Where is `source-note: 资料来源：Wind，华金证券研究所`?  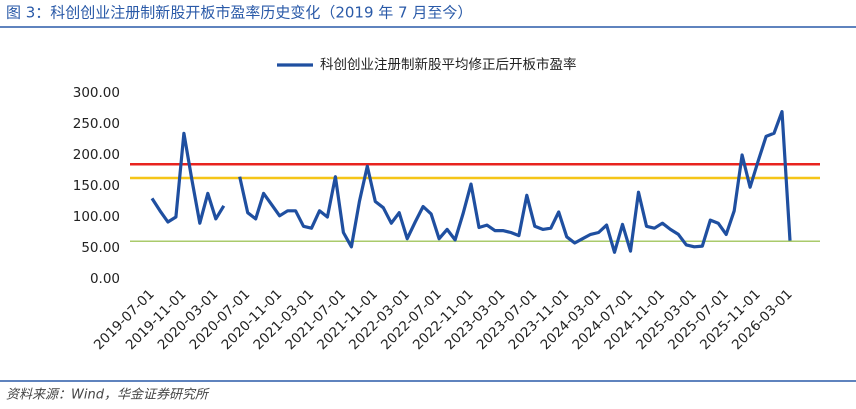 source-note: 资料来源：Wind，华金证券研究所 is located at coordinates (108, 395).